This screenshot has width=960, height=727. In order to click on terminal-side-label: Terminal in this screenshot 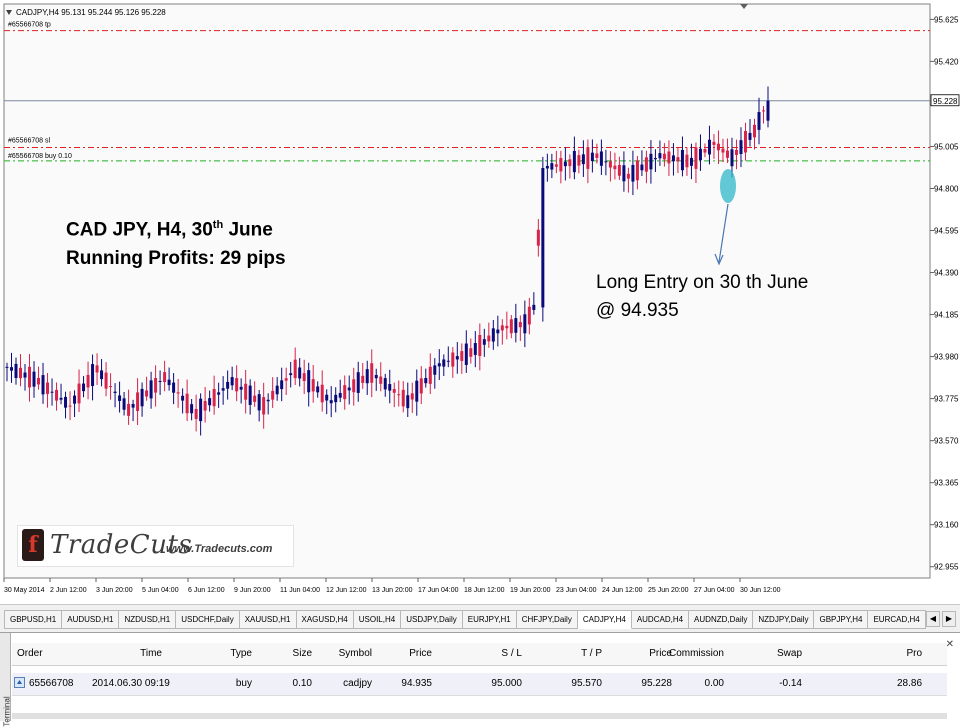, I will do `click(7, 711)`.